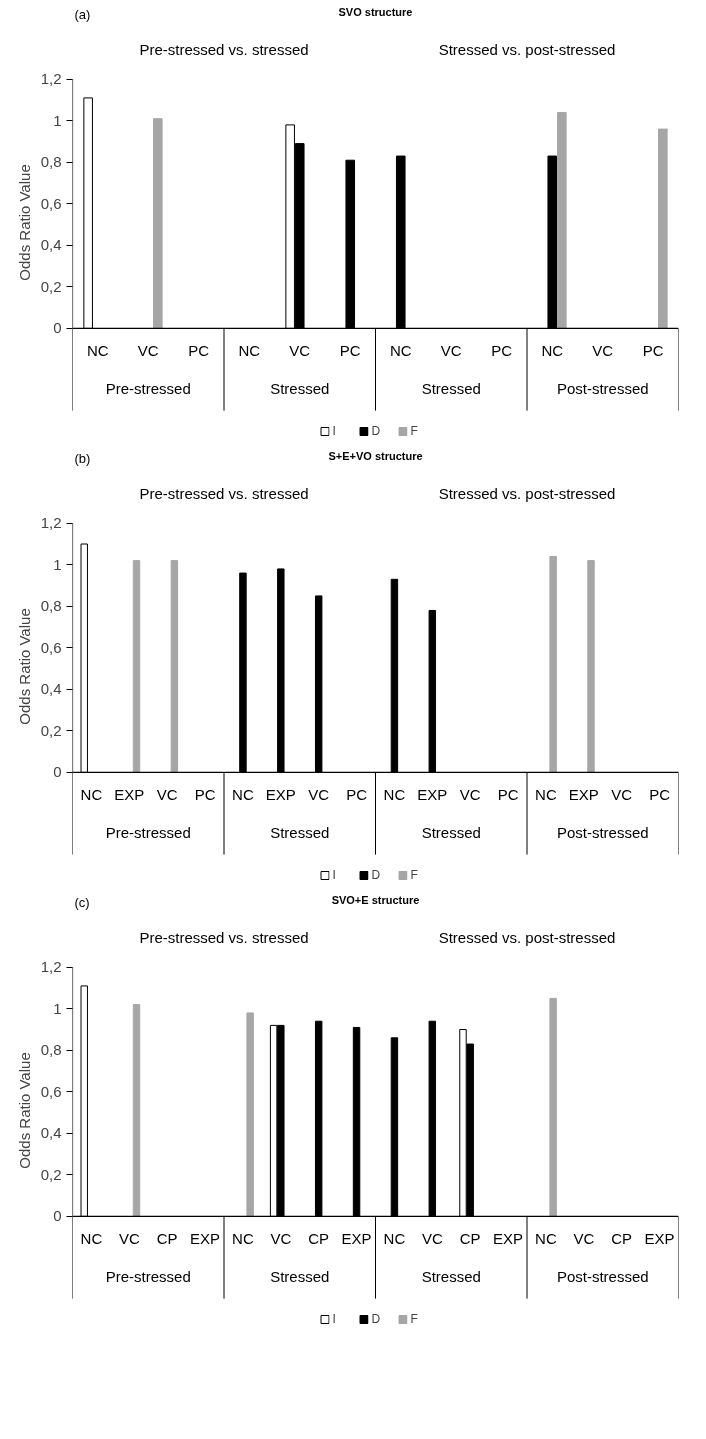 The width and height of the screenshot is (706, 1439). What do you see at coordinates (82, 14) in the screenshot?
I see `text: (a)` at bounding box center [82, 14].